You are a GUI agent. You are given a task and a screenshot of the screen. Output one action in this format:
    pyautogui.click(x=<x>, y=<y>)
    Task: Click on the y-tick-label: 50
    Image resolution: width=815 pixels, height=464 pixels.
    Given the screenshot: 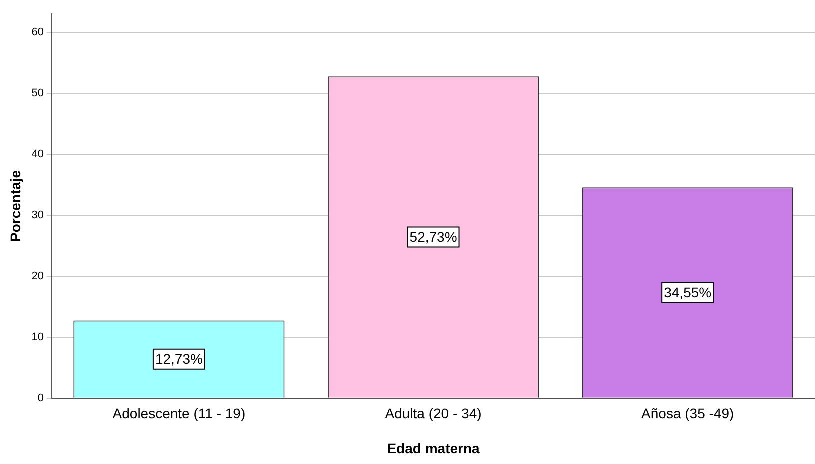 What is the action you would take?
    pyautogui.click(x=38, y=93)
    